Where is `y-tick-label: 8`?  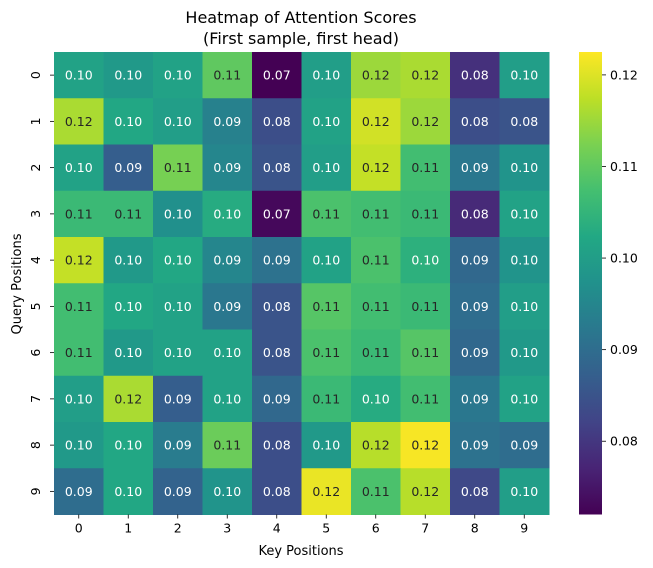
y-tick-label: 8 is located at coordinates (35, 445).